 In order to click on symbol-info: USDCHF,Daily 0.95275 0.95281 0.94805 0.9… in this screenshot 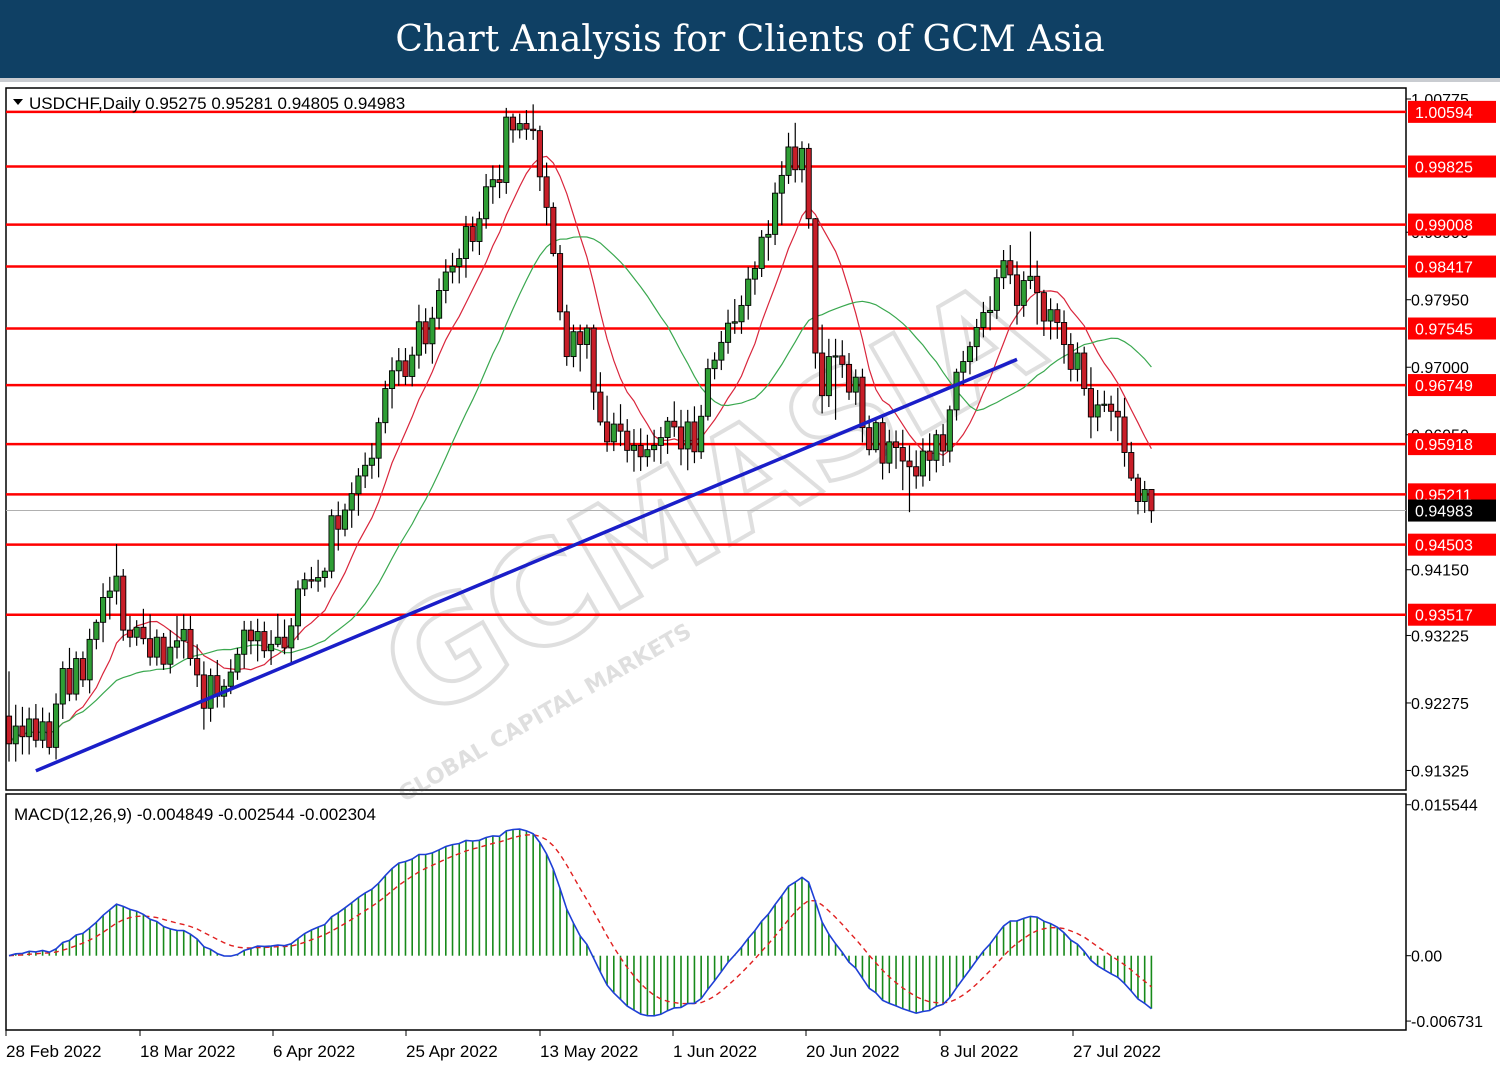, I will do `click(217, 103)`.